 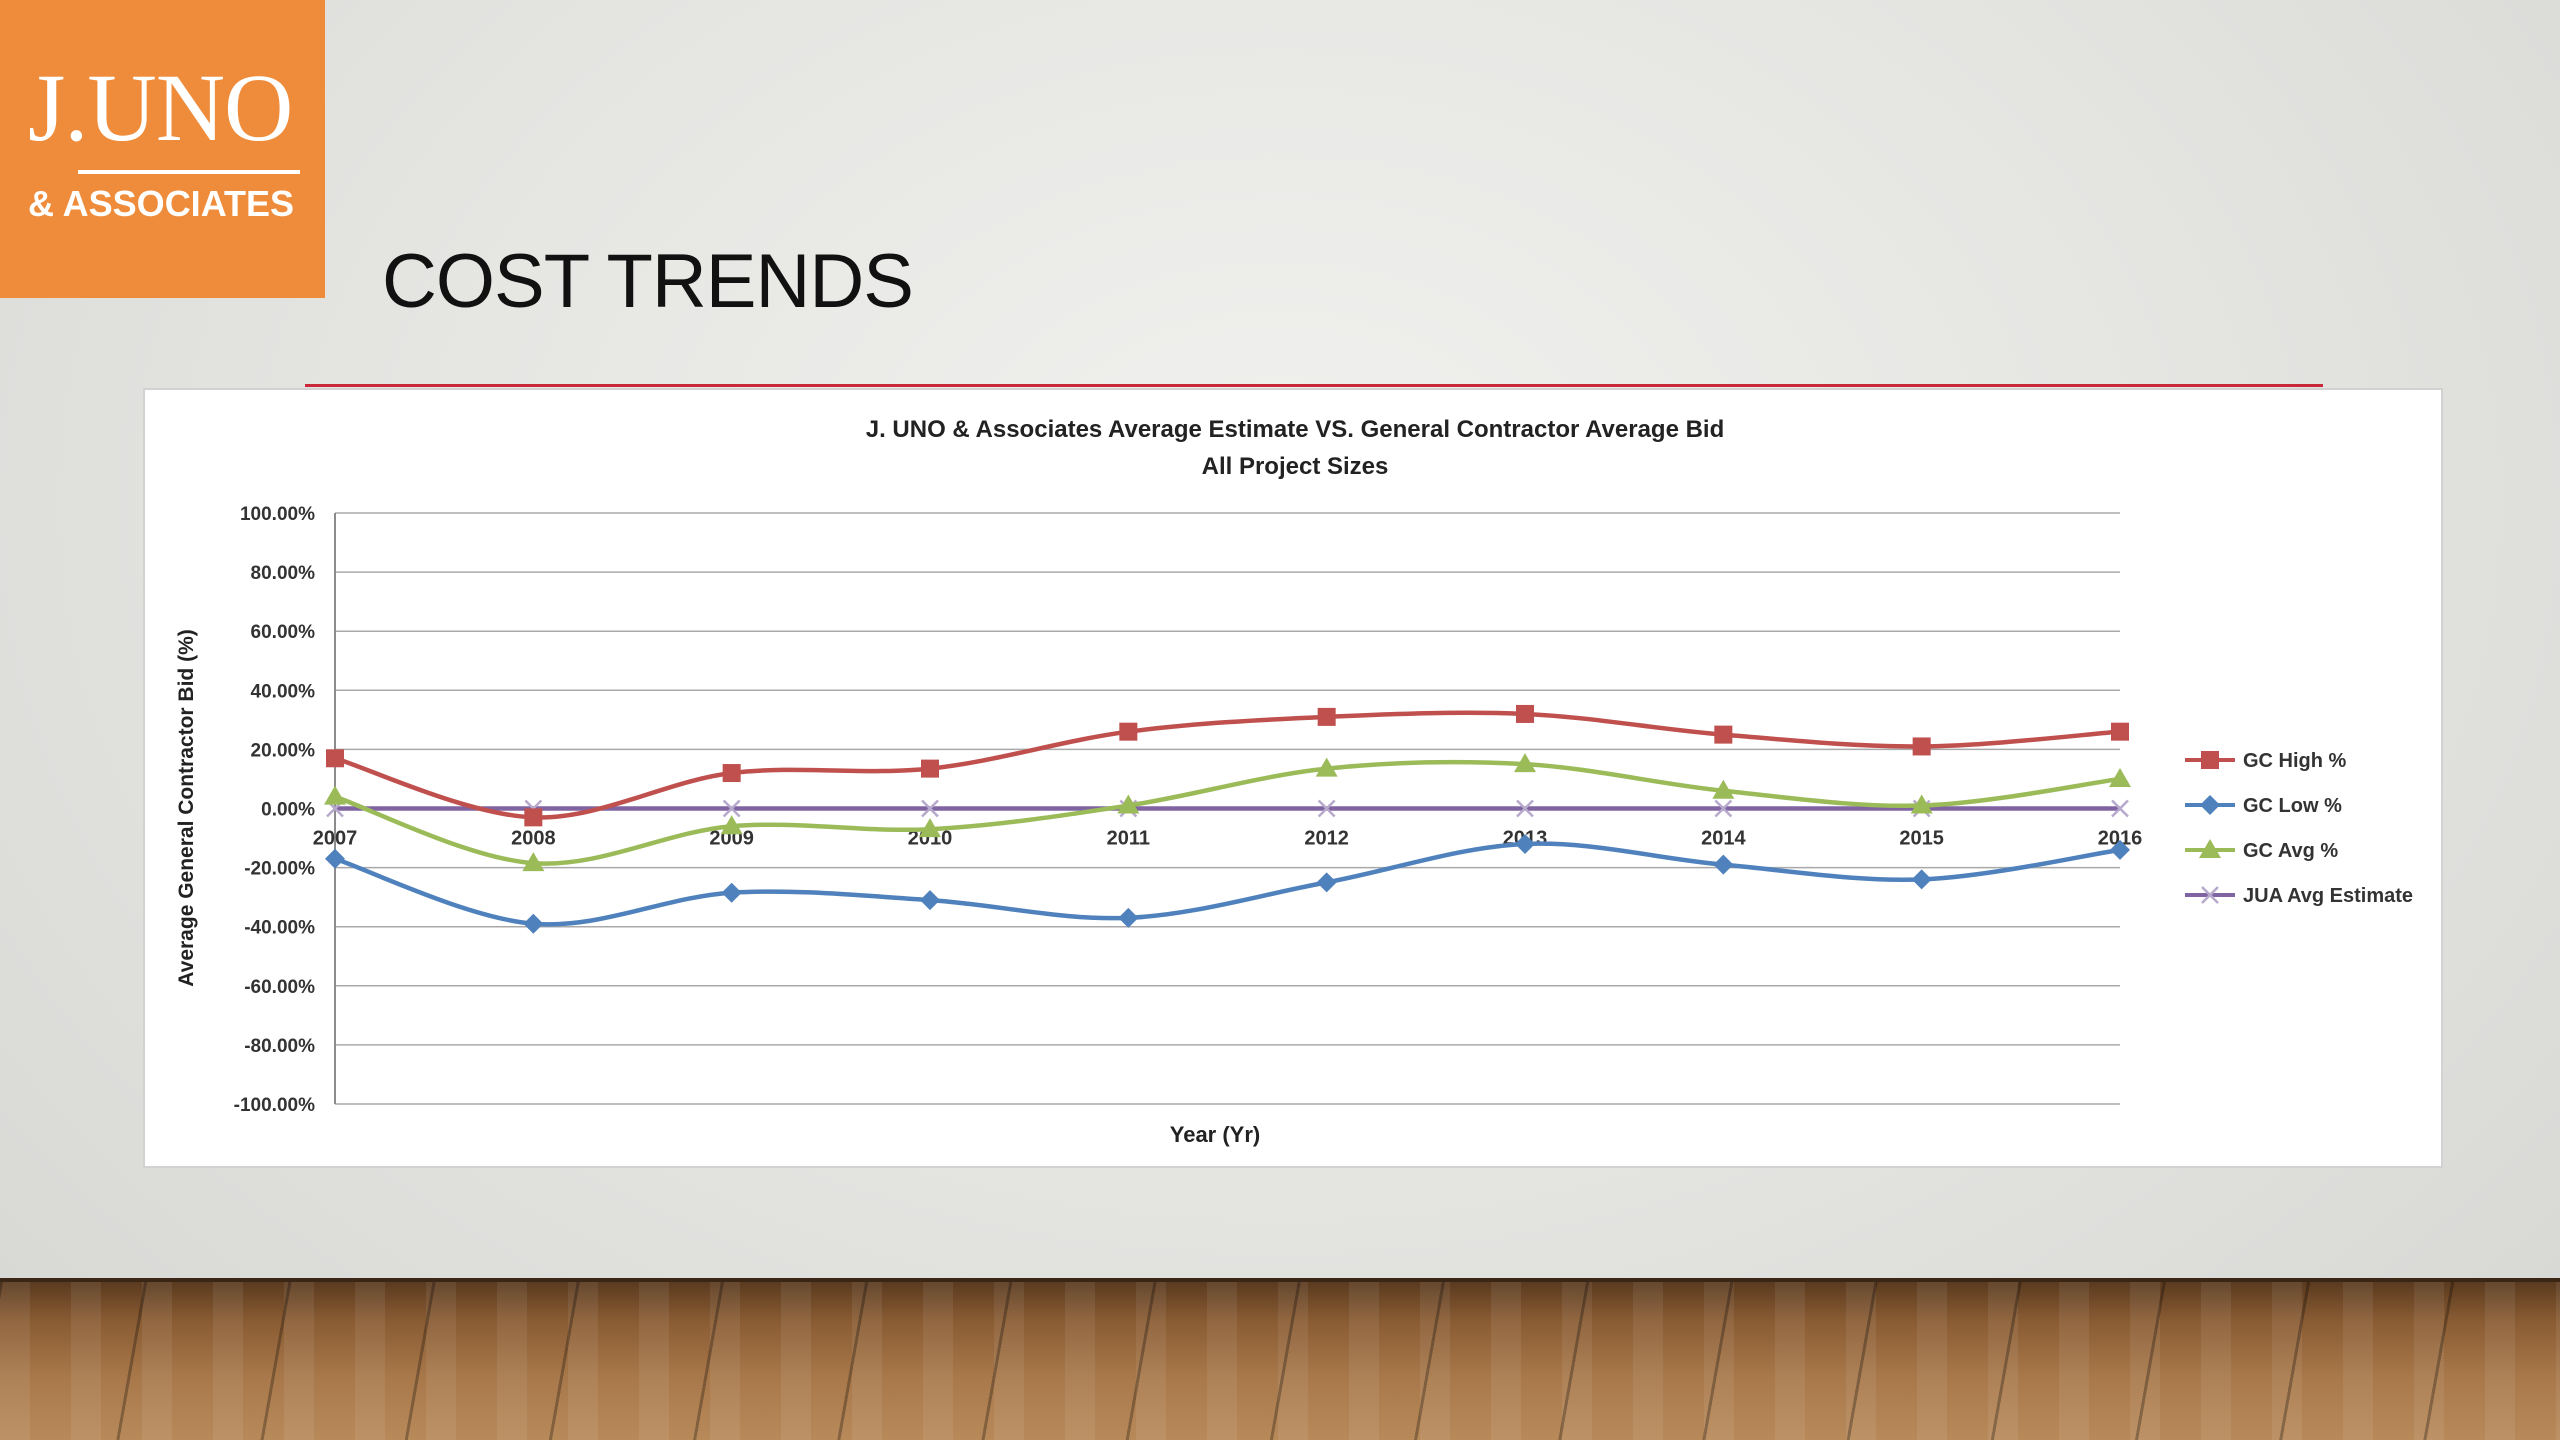 I want to click on y-tick-label: -40.00%, so click(x=279, y=928).